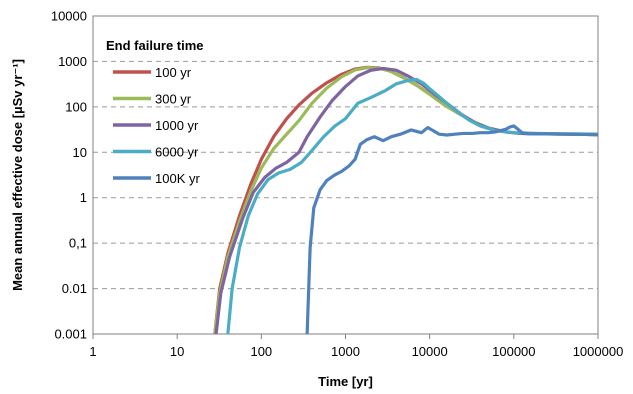  I want to click on legend-label: 100 yr, so click(173, 72).